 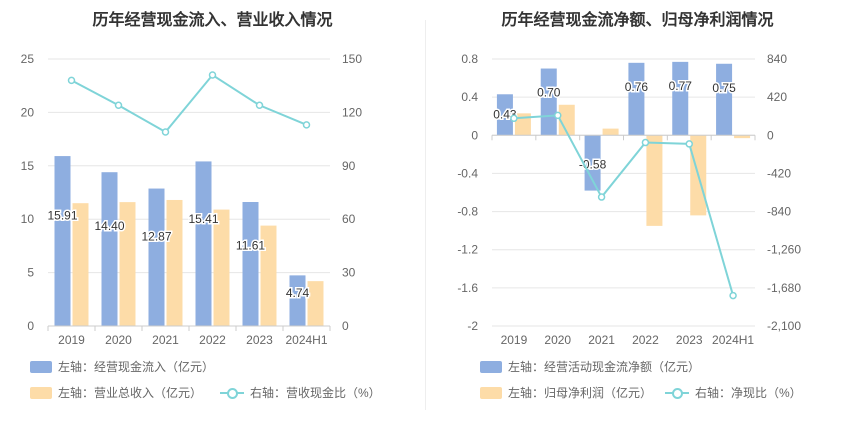 I want to click on legend-label: 右轴：净现比（%）, so click(x=748, y=393).